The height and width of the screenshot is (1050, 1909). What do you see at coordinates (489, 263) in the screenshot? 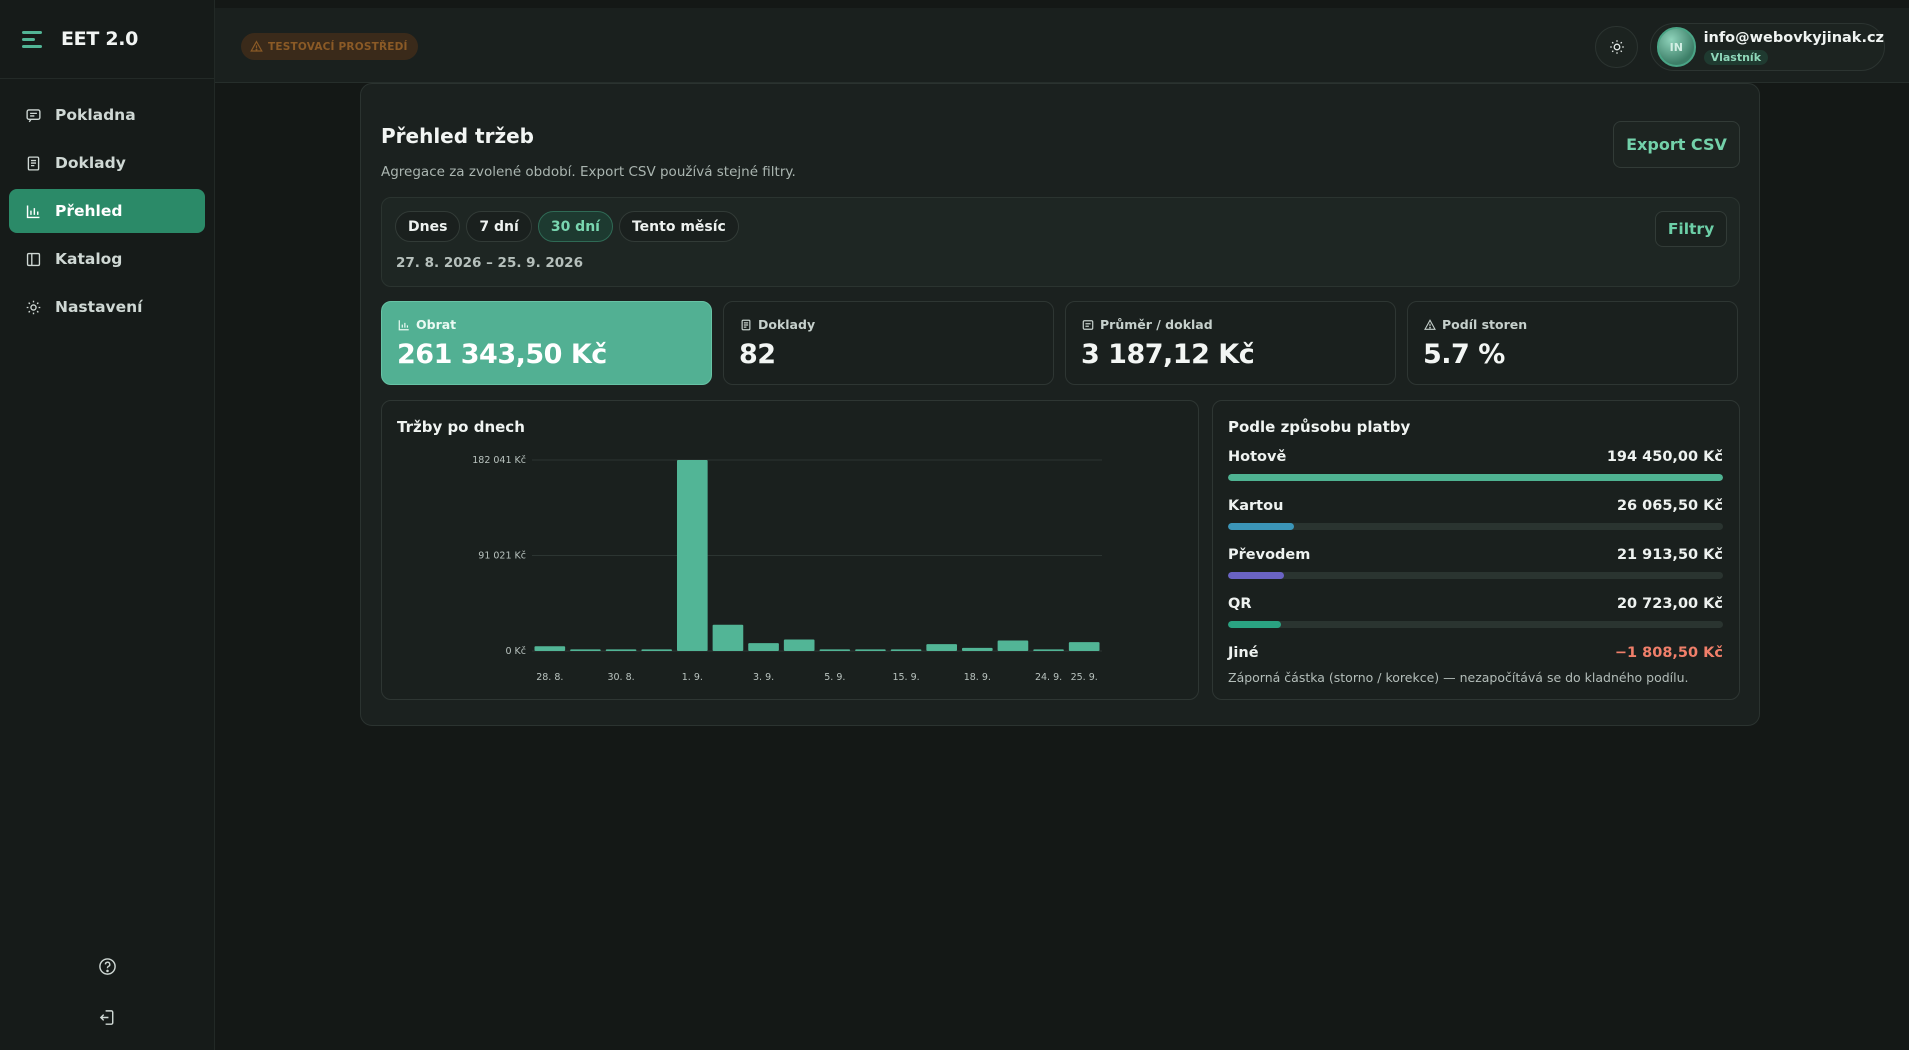
I see `date-range: 27. 8. 2026 – 25. 9. 2026` at bounding box center [489, 263].